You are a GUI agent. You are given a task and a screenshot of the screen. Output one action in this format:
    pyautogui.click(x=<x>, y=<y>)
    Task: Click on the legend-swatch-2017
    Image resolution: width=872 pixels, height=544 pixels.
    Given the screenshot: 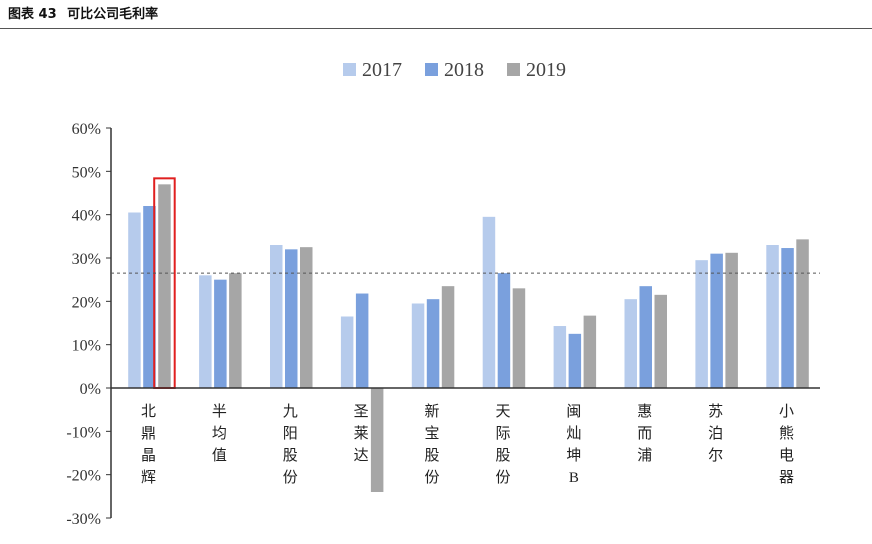 What is the action you would take?
    pyautogui.click(x=349, y=69)
    